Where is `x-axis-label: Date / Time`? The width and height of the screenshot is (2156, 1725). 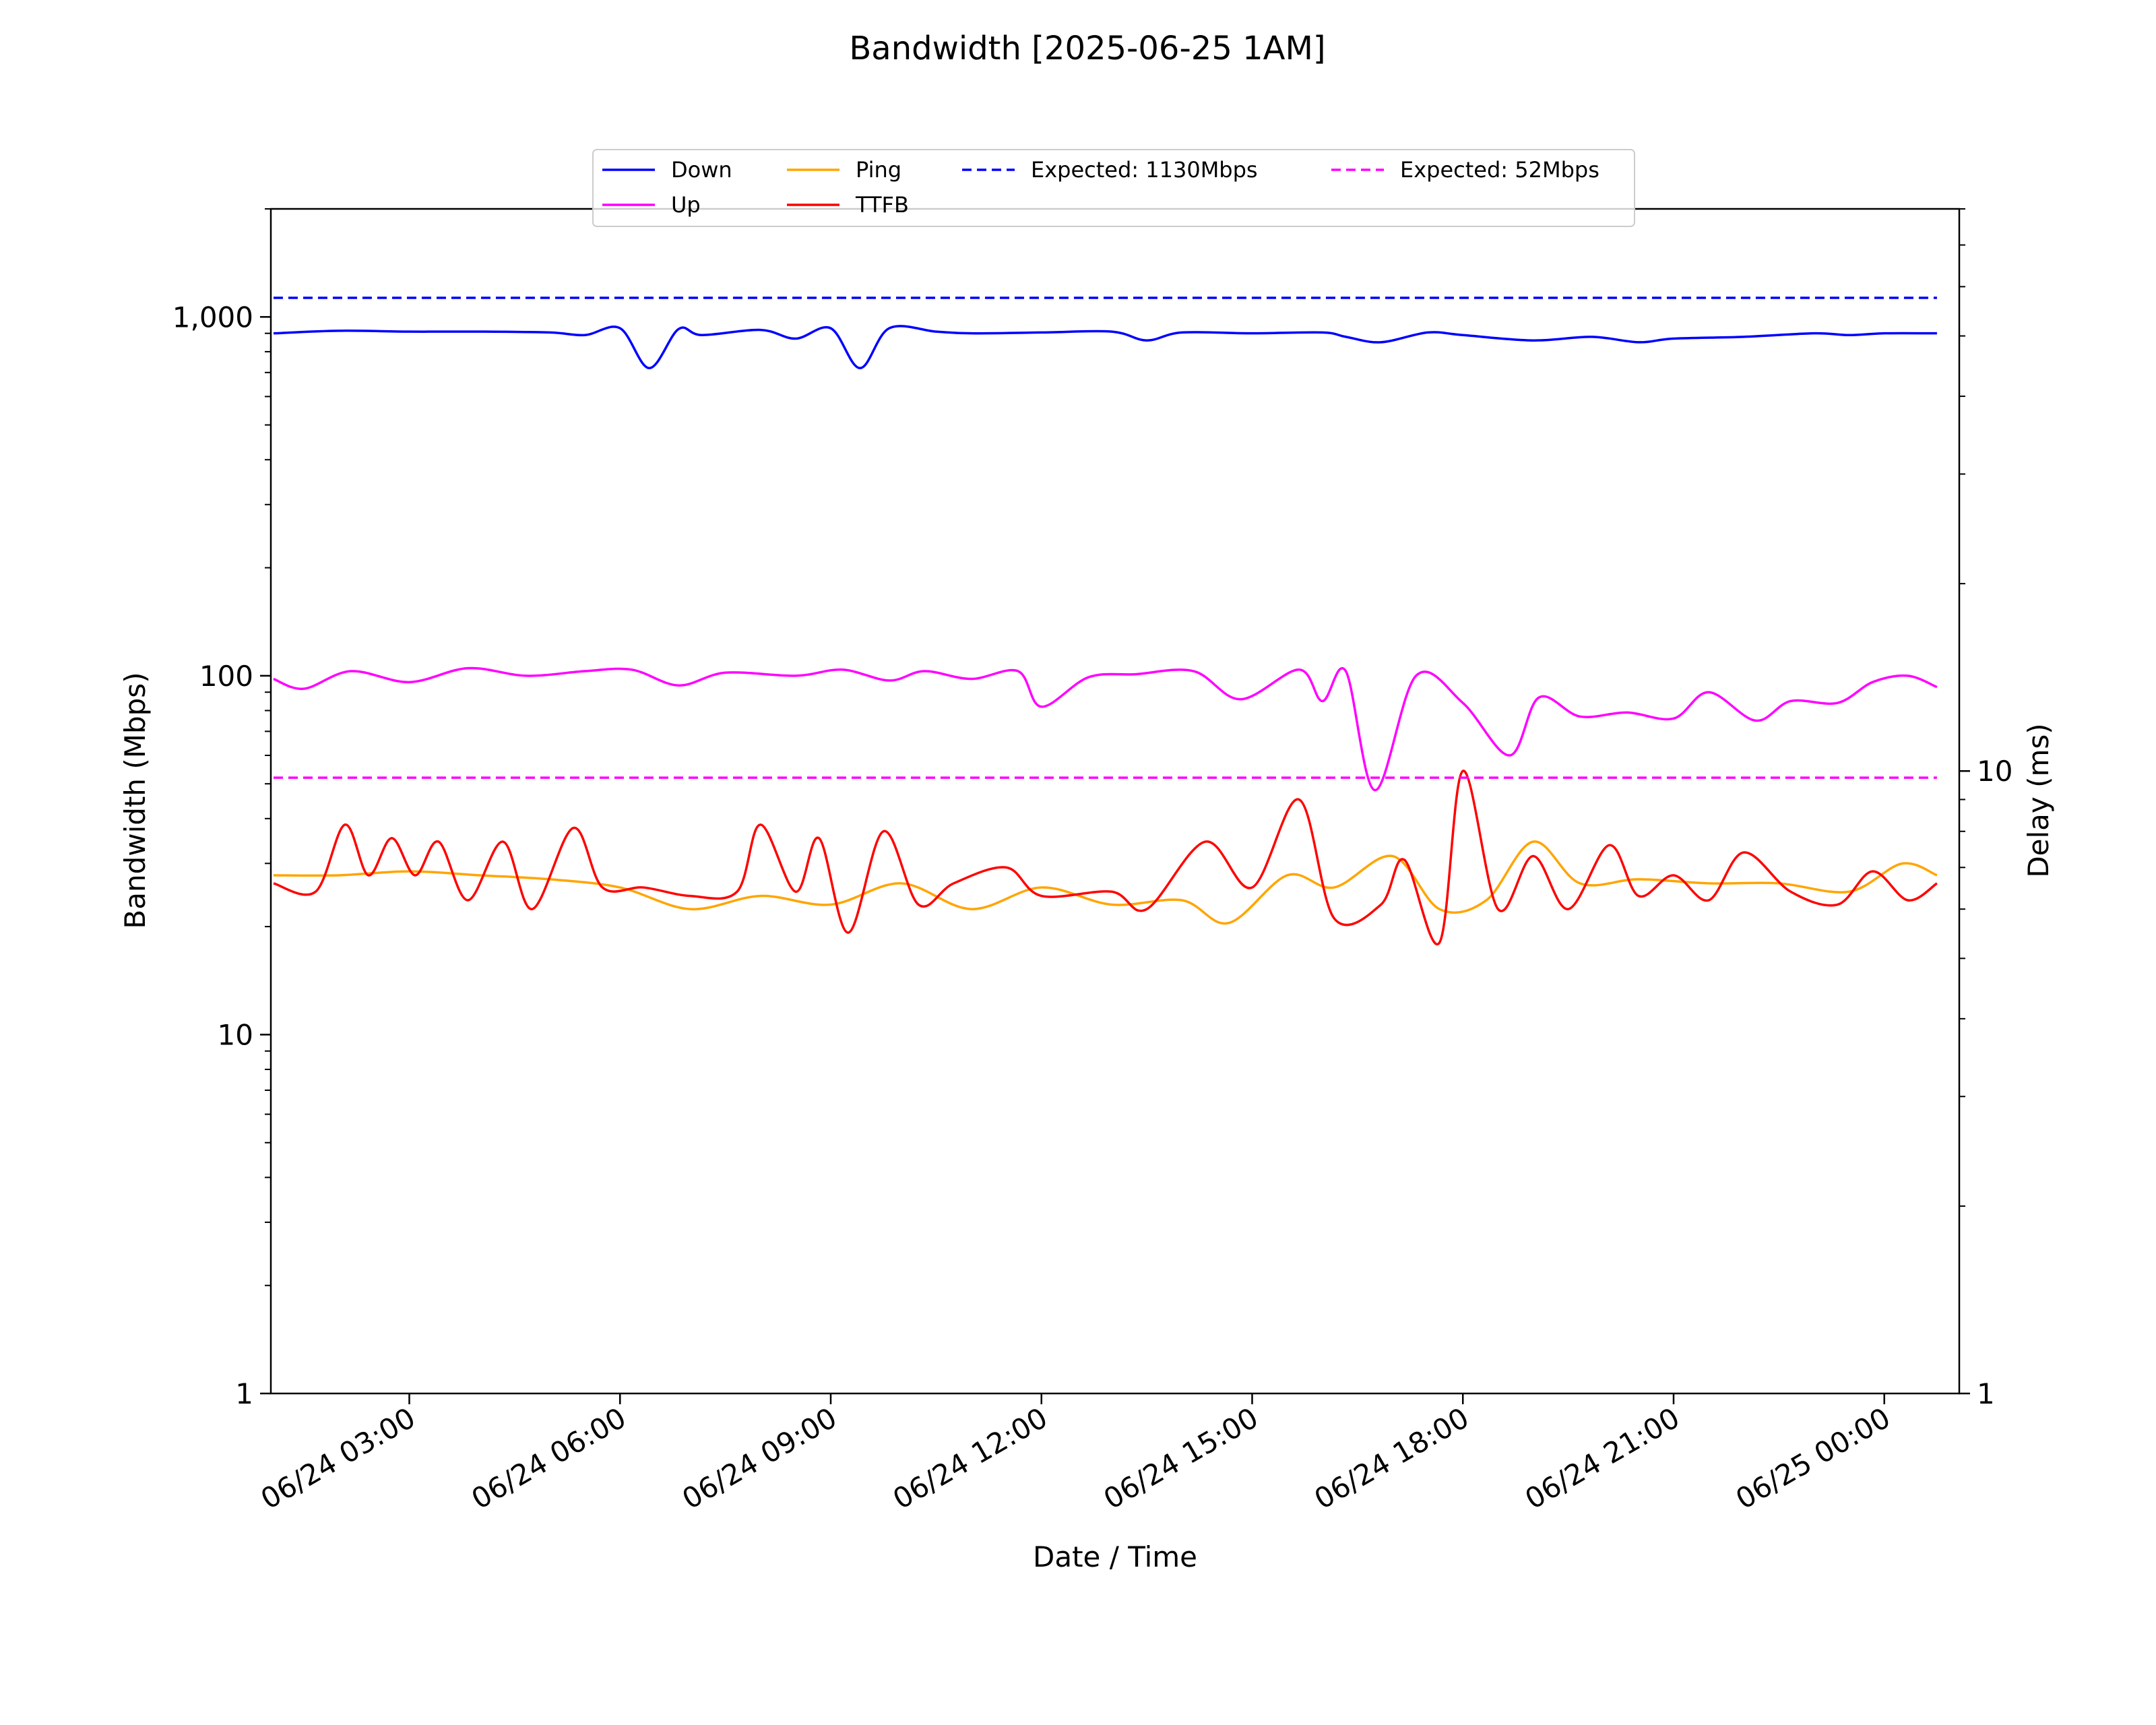
x-axis-label: Date / Time is located at coordinates (1115, 1556).